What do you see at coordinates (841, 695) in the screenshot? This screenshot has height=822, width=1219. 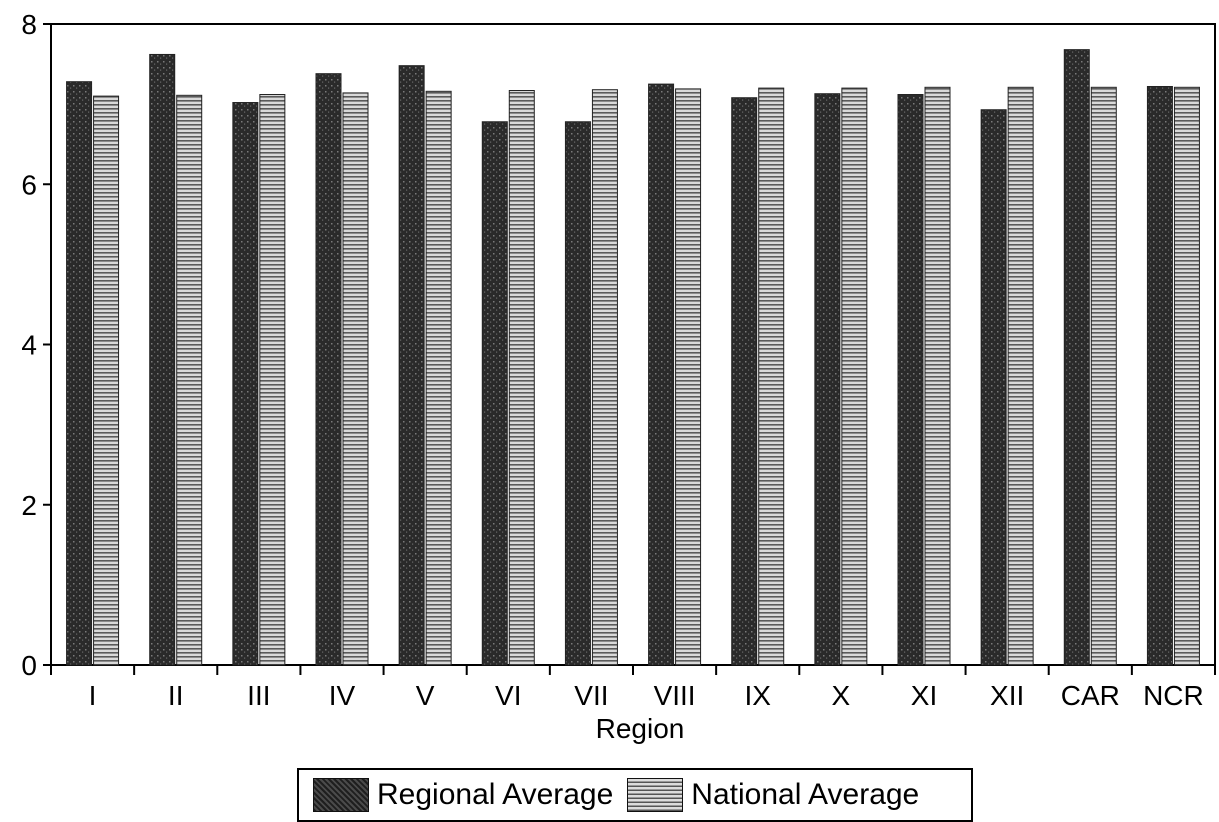 I see `x-tick-label: X` at bounding box center [841, 695].